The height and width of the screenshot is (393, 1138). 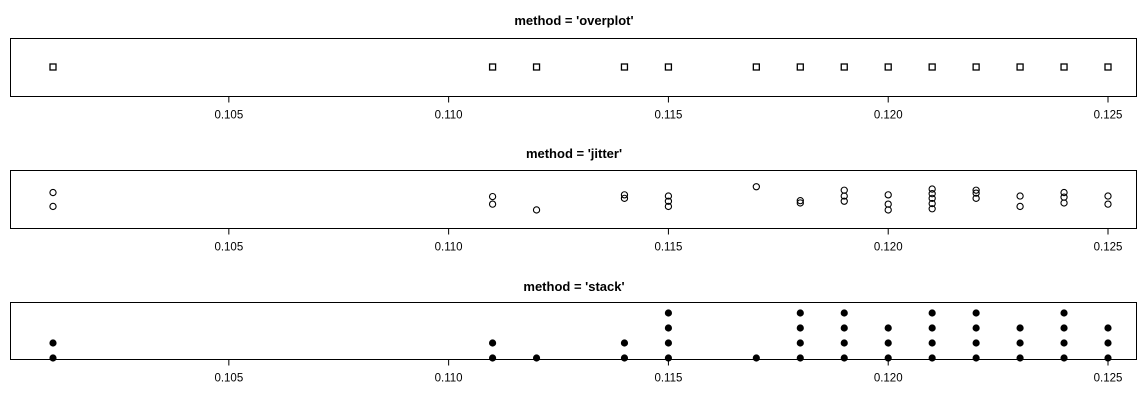 I want to click on x-axis-jitter: 0.105 0.110 0.115 0.120 0.125, so click(x=668, y=241).